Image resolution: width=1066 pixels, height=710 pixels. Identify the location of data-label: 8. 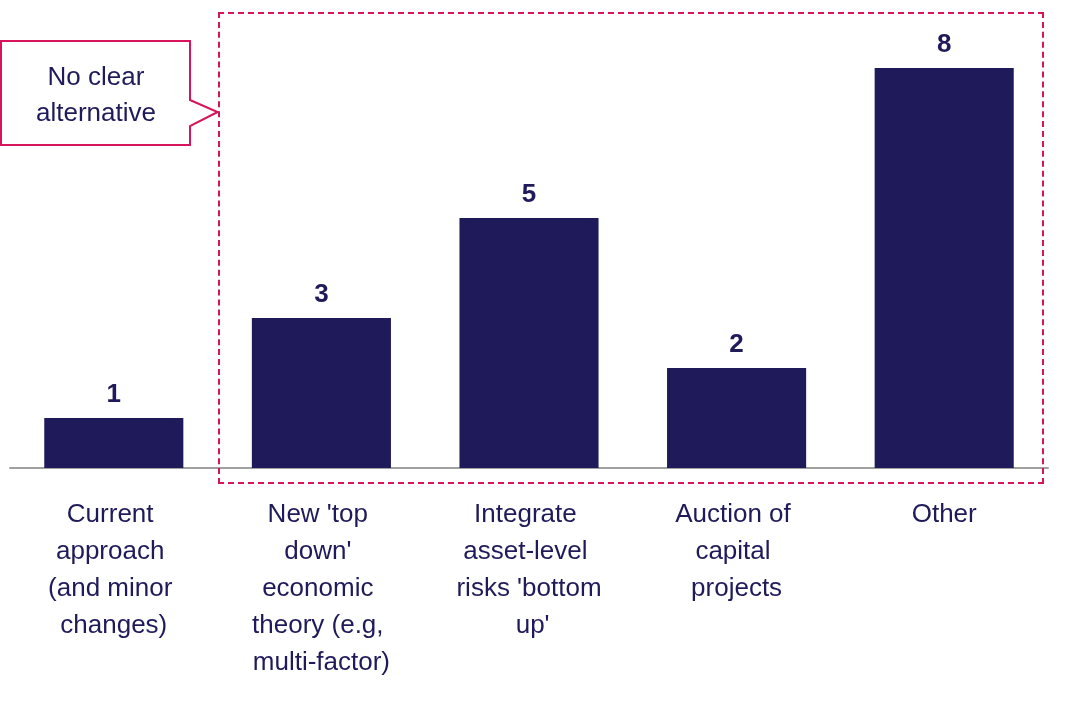
(944, 43).